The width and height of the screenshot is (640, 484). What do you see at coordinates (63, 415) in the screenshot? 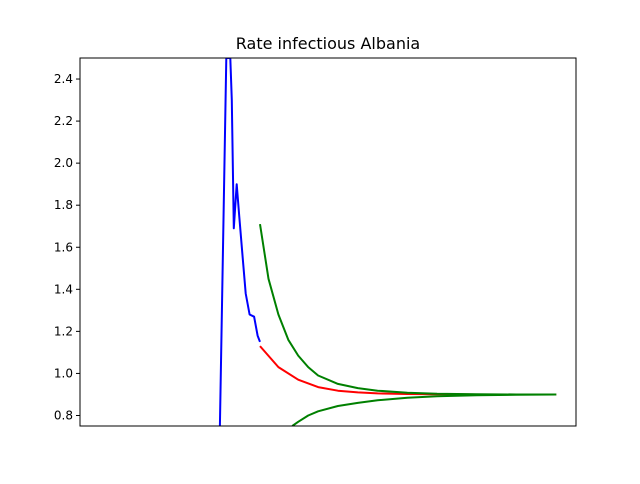
I see `y-tick-label: 0.8` at bounding box center [63, 415].